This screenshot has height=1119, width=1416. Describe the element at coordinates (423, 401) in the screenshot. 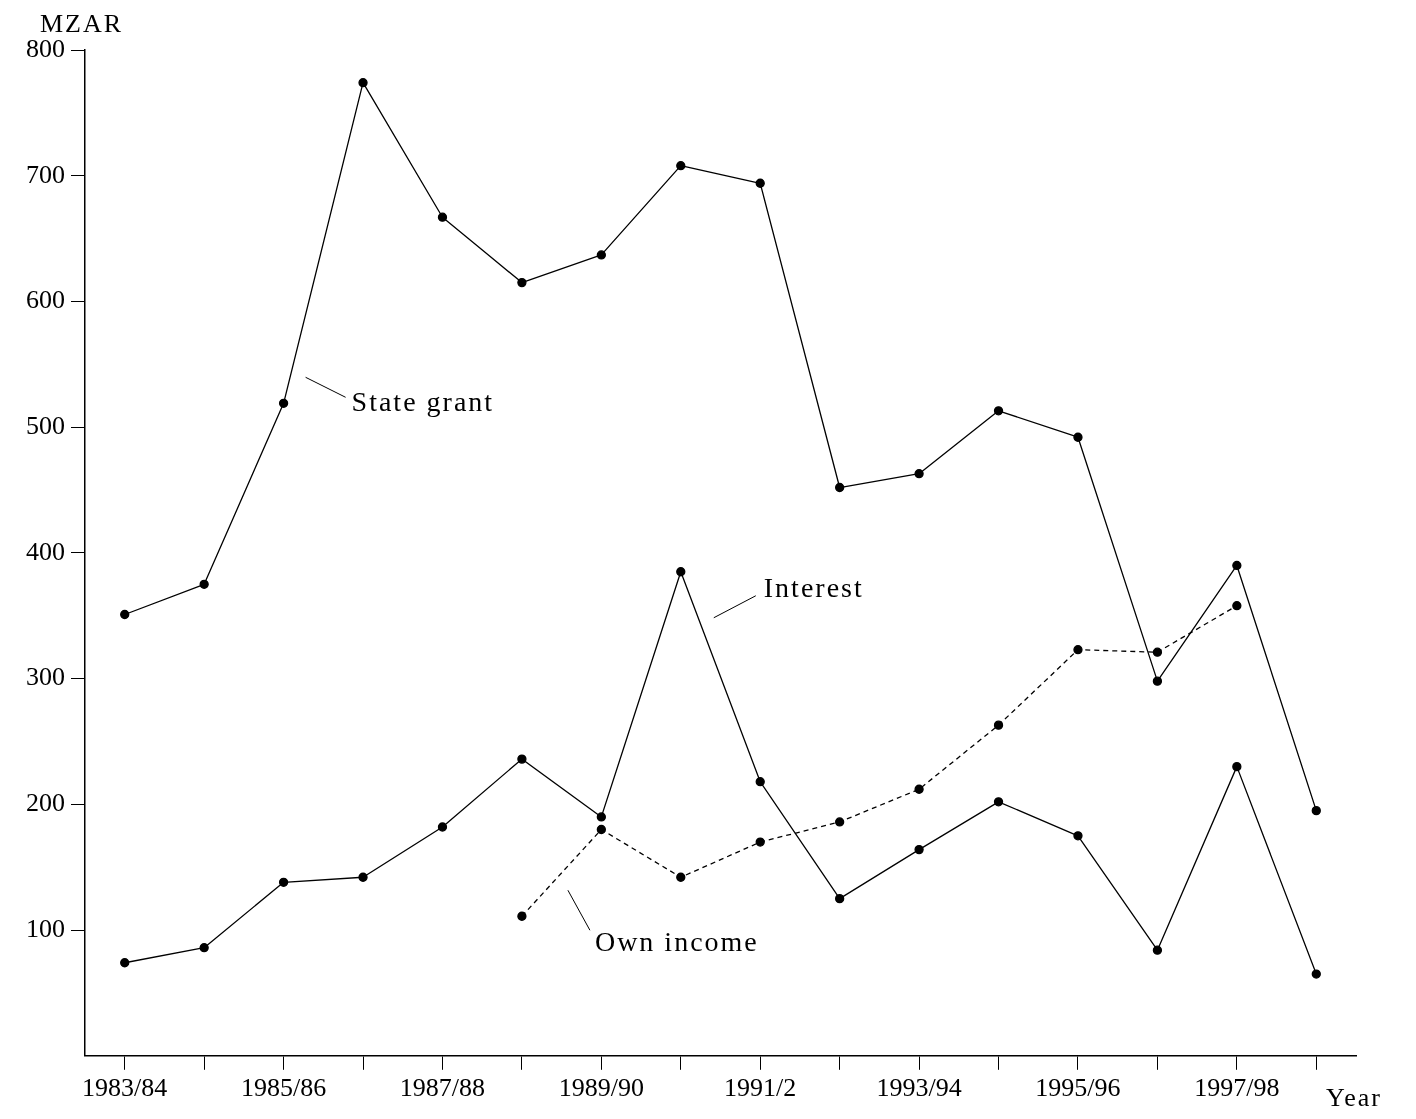

I see `annotation: State grant` at that location.